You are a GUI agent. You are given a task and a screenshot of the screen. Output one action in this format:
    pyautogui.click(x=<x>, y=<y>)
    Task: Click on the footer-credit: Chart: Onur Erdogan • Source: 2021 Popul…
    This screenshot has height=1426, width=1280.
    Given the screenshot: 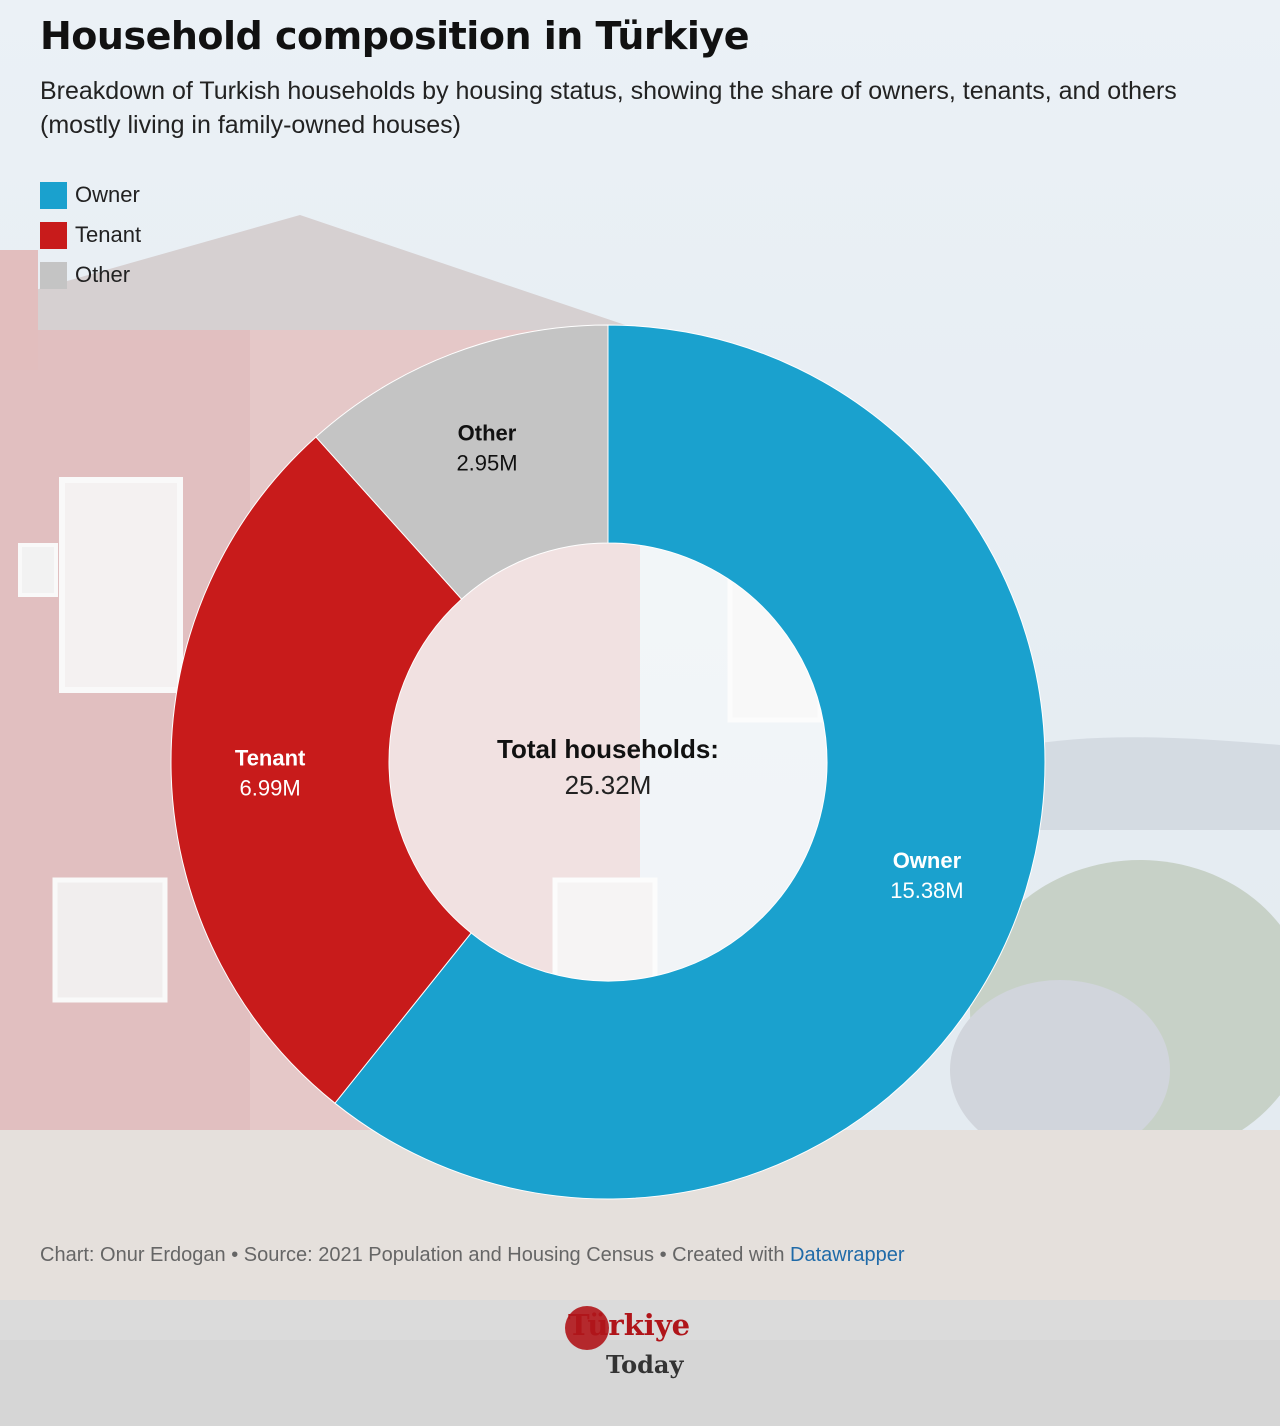 What is the action you would take?
    pyautogui.click(x=415, y=1255)
    